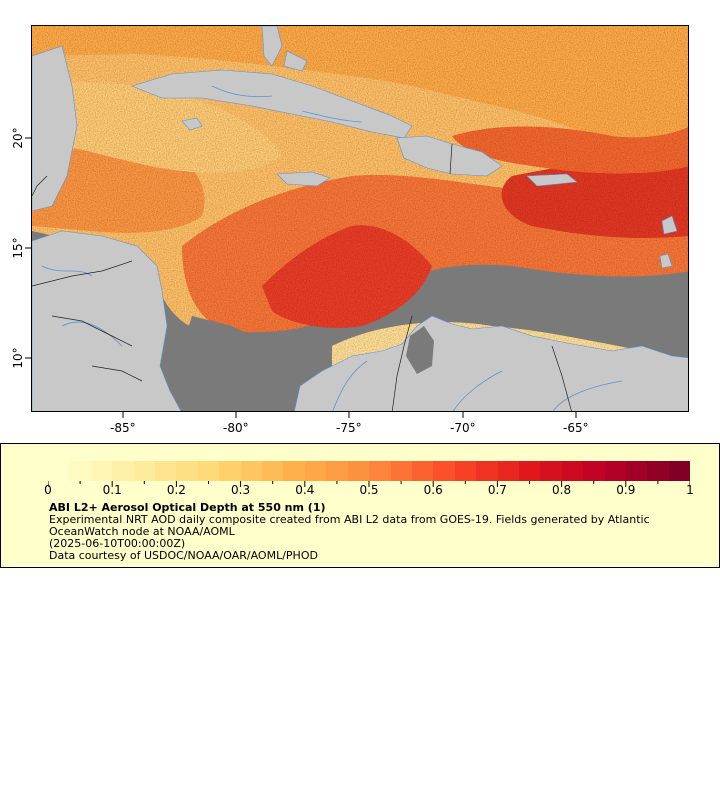 This screenshot has width=720, height=800. Describe the element at coordinates (576, 428) in the screenshot. I see `x-tick-label: -65°` at that location.